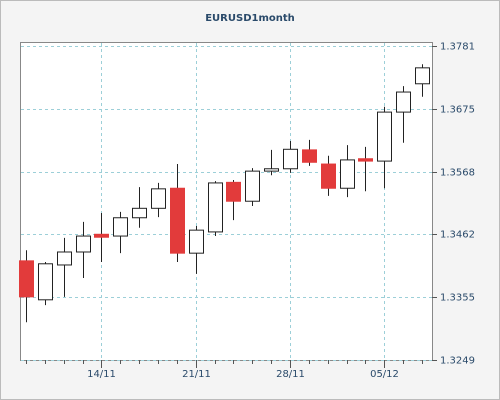  What do you see at coordinates (457, 298) in the screenshot?
I see `y-tick-label: 1.3355` at bounding box center [457, 298].